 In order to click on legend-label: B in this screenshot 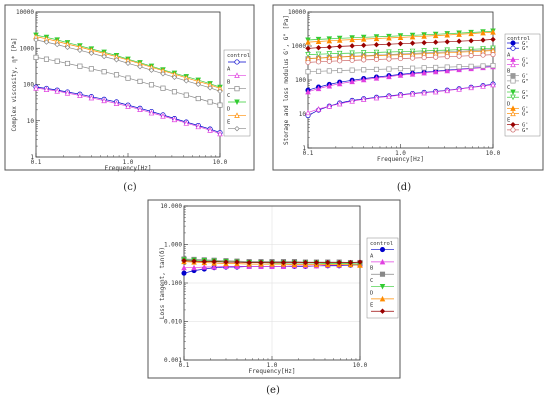, I will do `click(372, 269)`.